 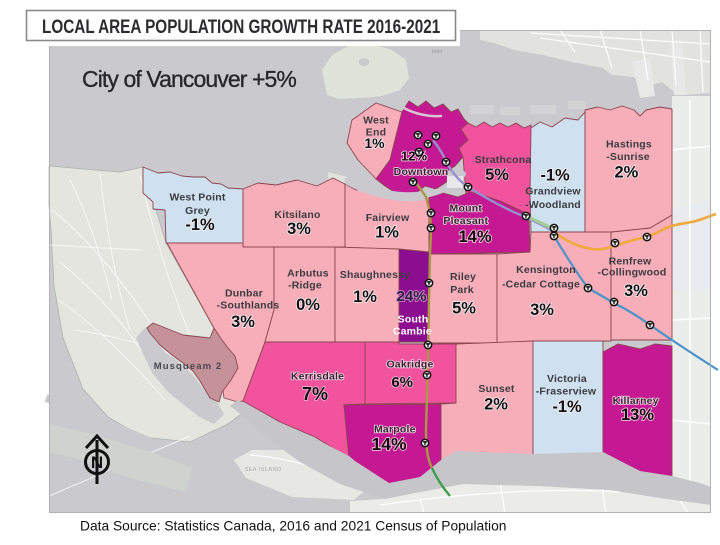 What do you see at coordinates (496, 389) in the screenshot?
I see `svg-text: Sunset` at bounding box center [496, 389].